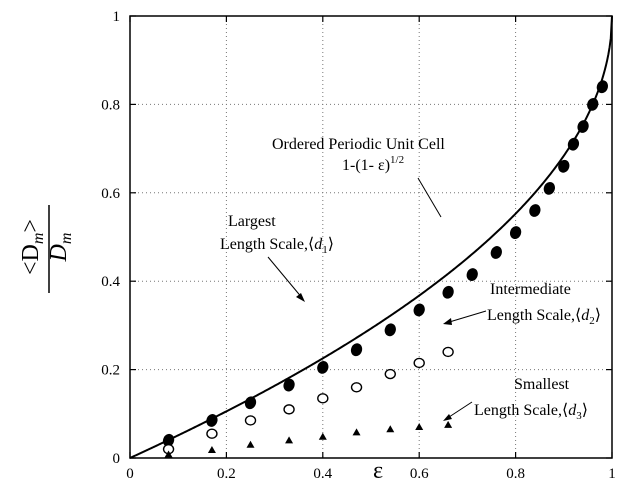 This screenshot has width=639, height=482. Describe the element at coordinates (110, 194) in the screenshot. I see `y-tick-label: 0.6` at that location.